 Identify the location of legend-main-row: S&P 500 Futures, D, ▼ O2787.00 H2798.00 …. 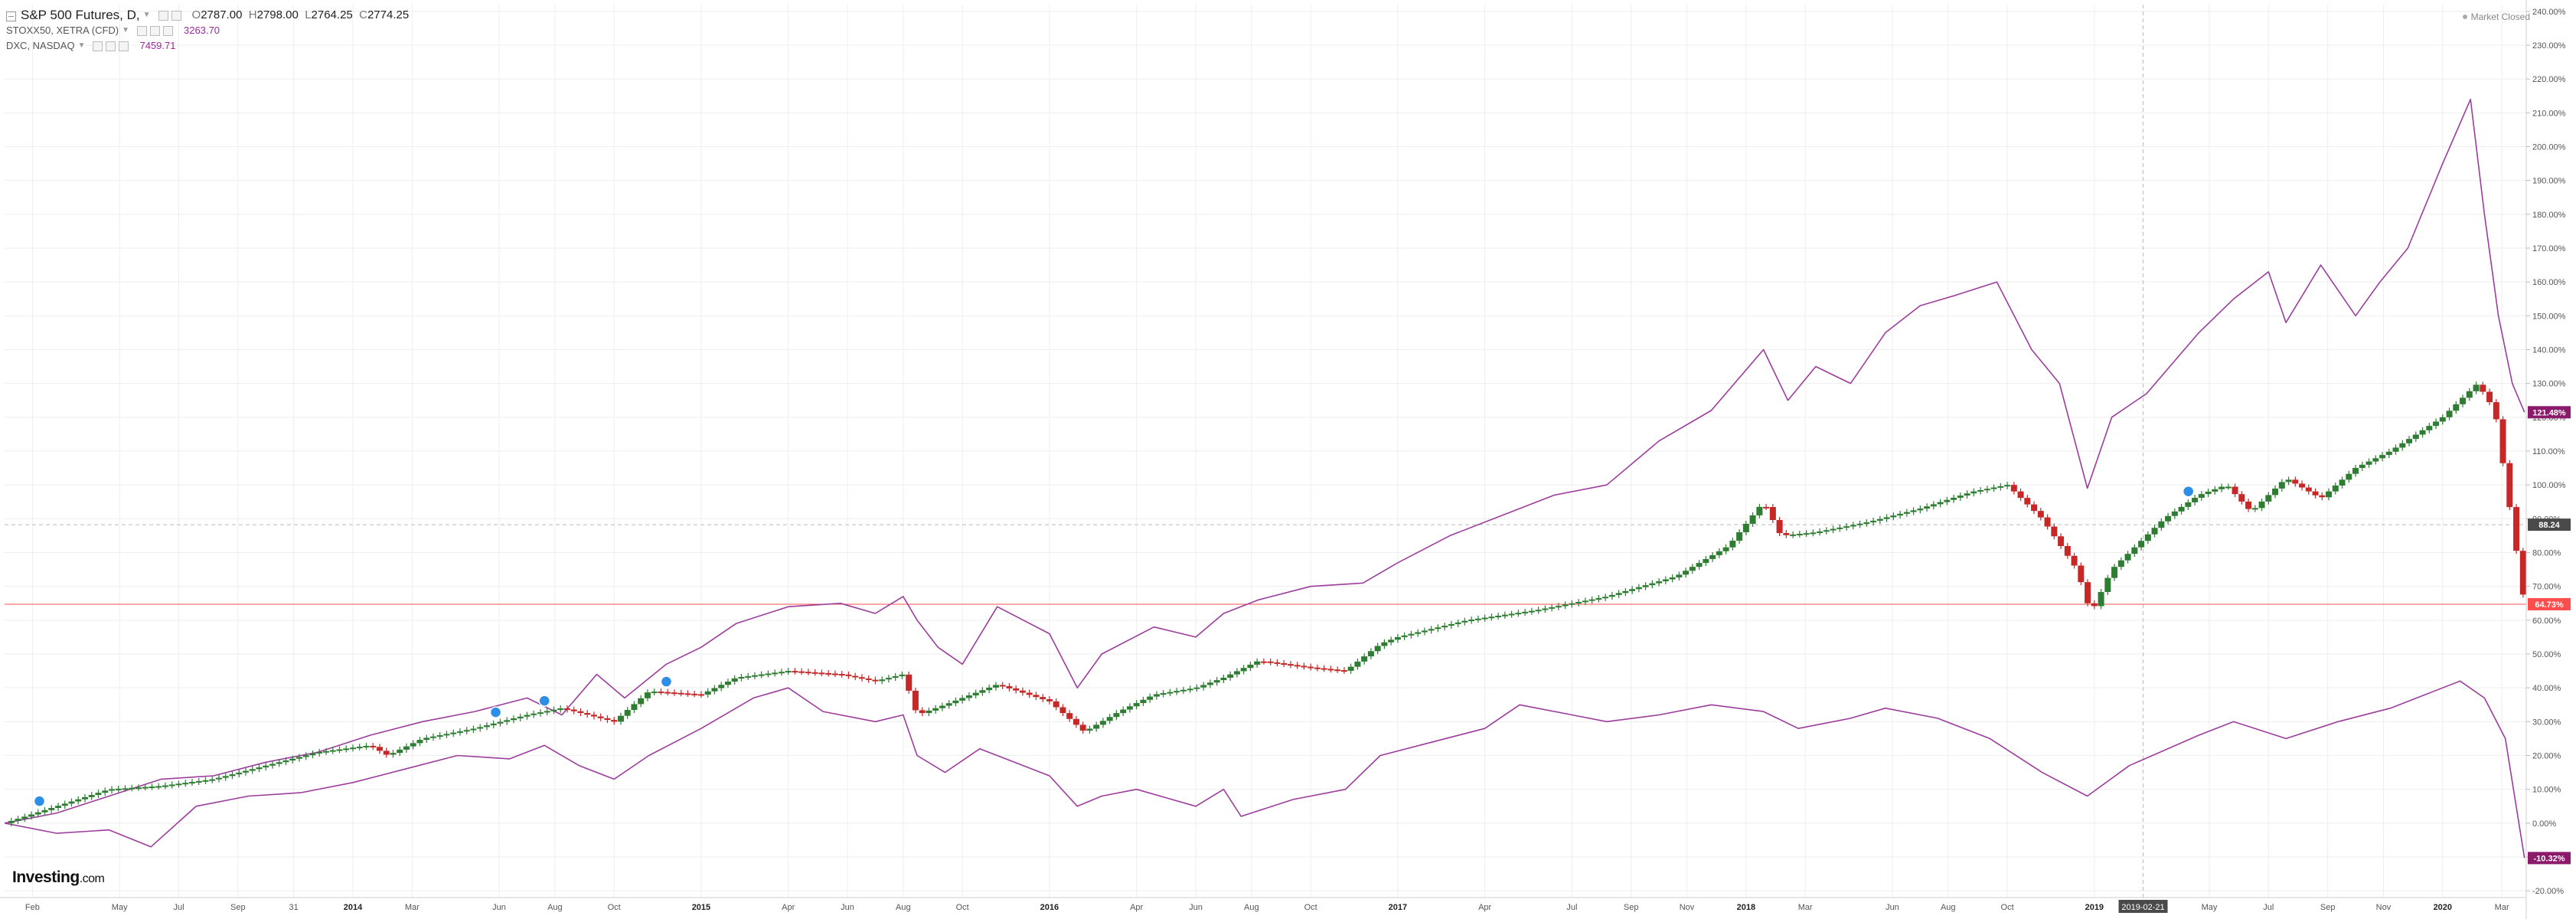
(207, 16).